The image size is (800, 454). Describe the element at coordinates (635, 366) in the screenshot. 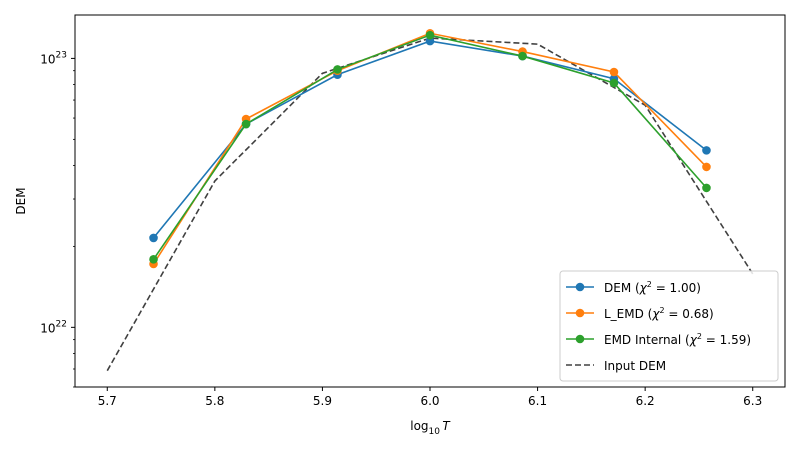

I see `legend-label: Input DEM` at that location.